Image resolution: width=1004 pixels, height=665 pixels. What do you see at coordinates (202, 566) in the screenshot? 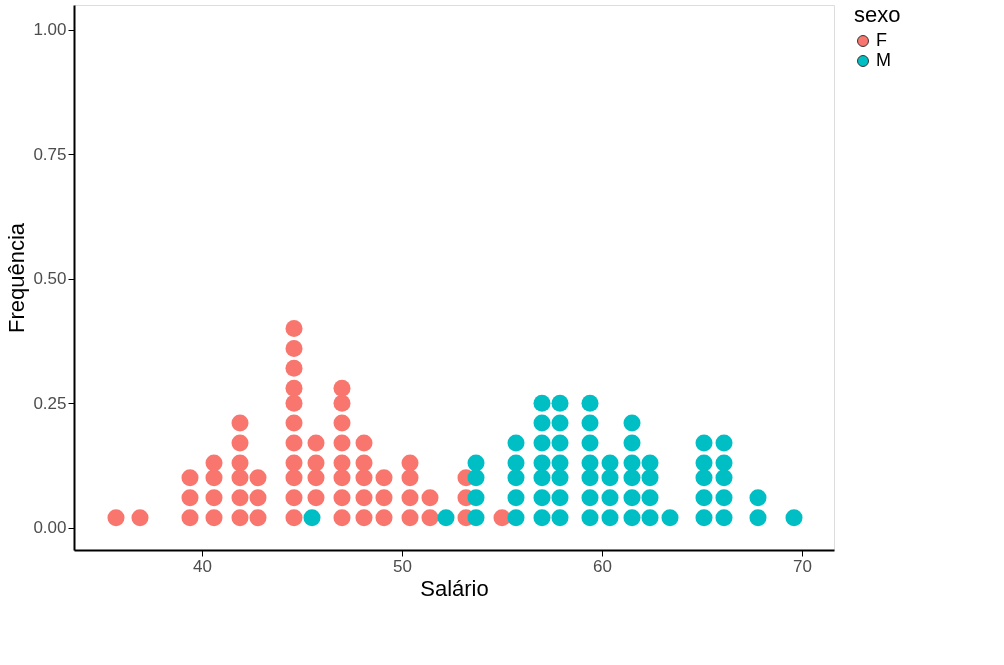
I see `x-tick-label: 40` at bounding box center [202, 566].